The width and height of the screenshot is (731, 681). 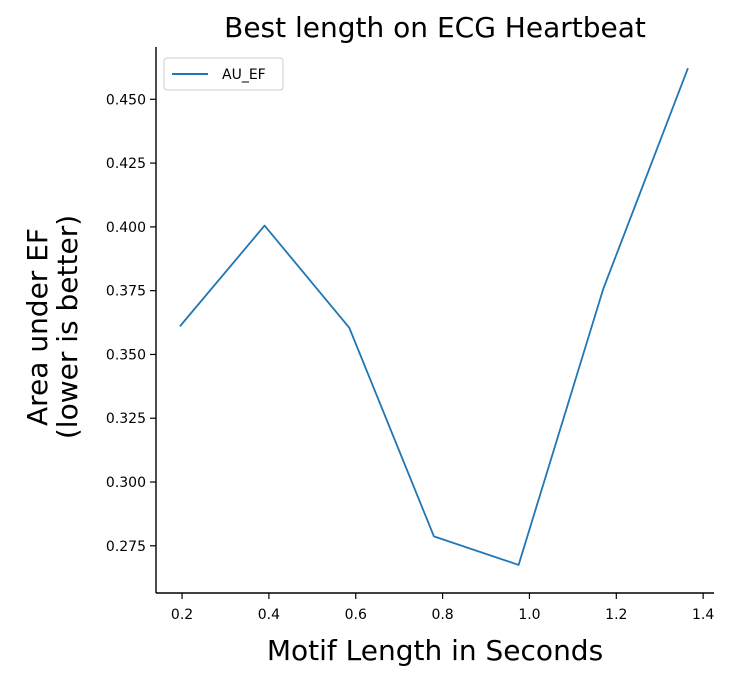 I want to click on y-axis-label: Area under EF (lower is better), so click(x=52, y=327).